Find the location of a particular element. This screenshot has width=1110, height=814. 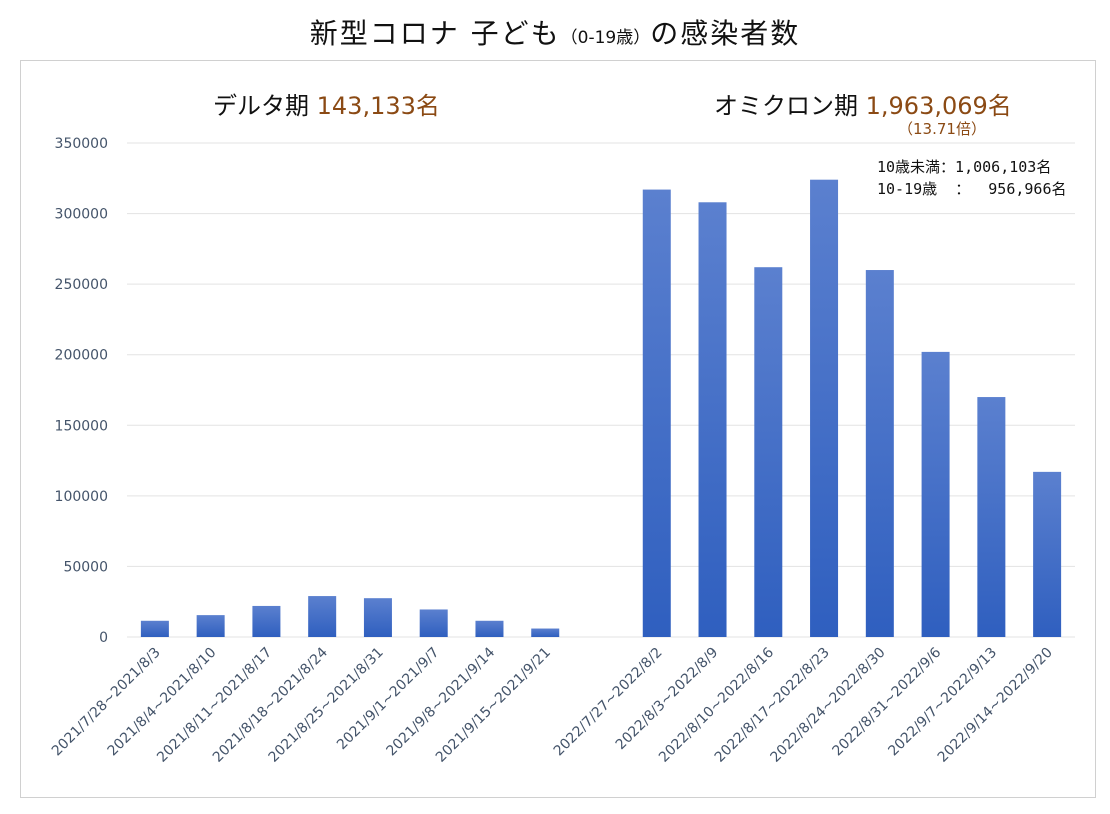

x-tick-label: 2021/8/11~2021/8/17 is located at coordinates (214, 705).